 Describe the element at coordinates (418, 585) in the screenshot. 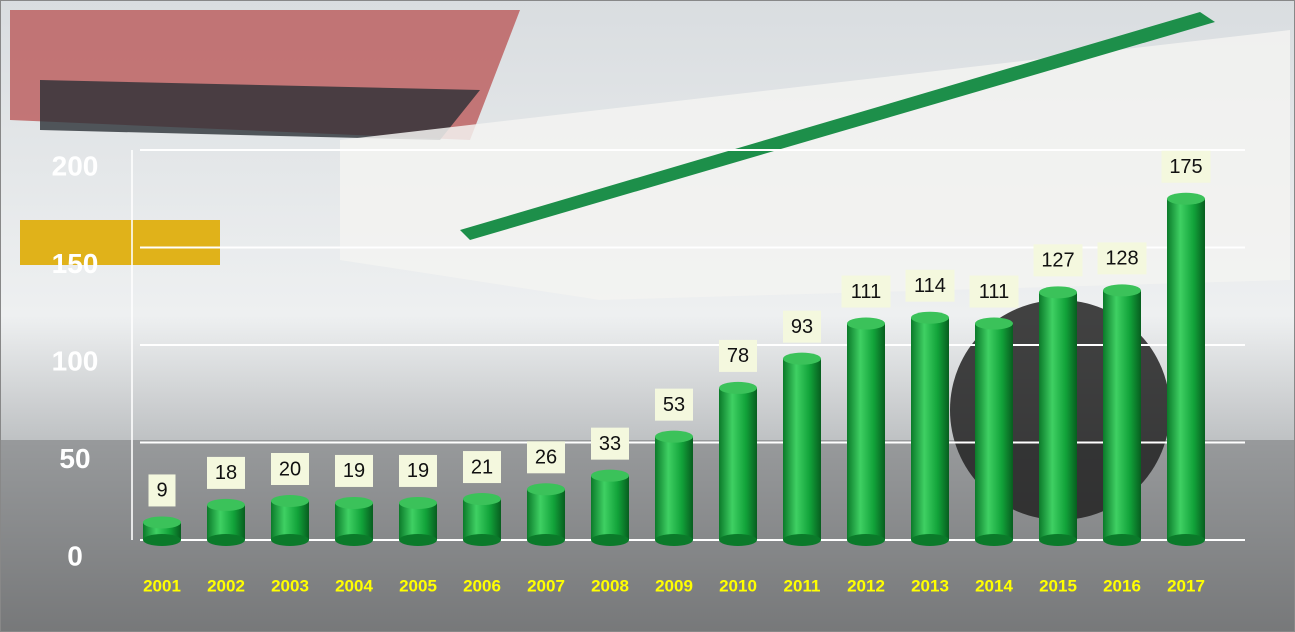

I see `x-tick-label: 2005` at that location.